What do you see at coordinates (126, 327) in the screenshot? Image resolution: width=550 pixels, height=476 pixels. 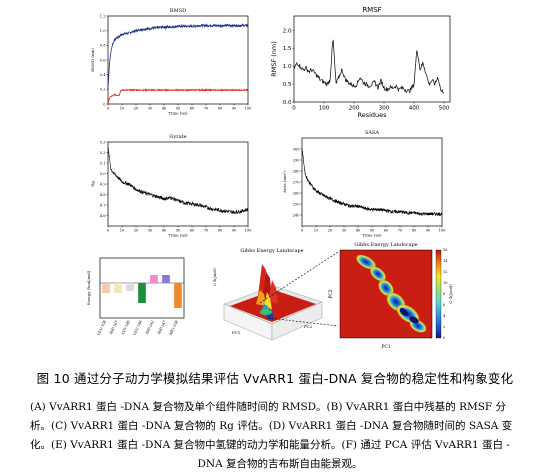 I see `energy-category-label: LYS-180` at bounding box center [126, 327].